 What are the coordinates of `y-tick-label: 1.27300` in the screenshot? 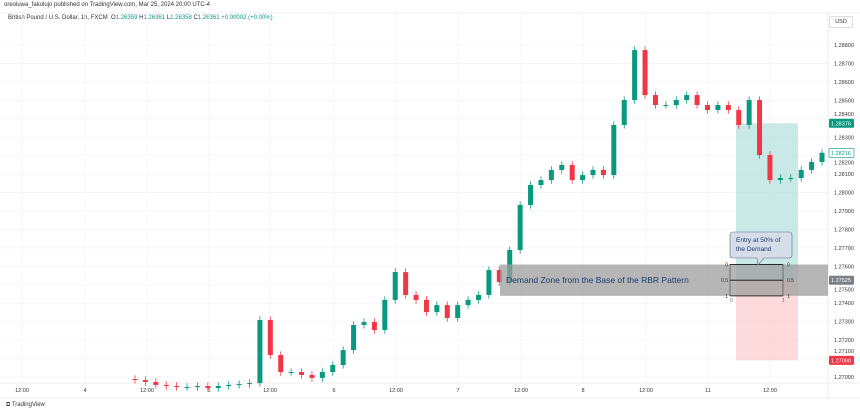 It's located at (844, 323).